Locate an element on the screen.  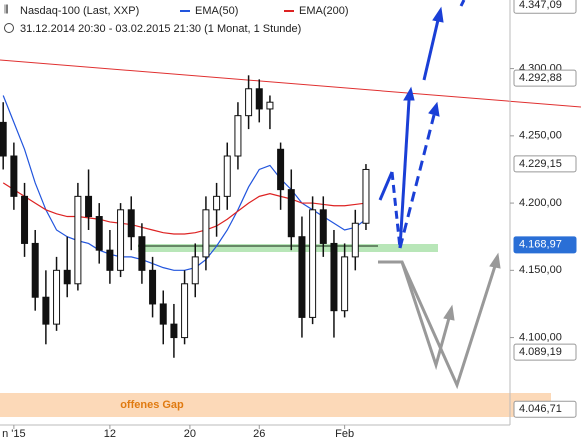
clock-icon is located at coordinates (9, 28).